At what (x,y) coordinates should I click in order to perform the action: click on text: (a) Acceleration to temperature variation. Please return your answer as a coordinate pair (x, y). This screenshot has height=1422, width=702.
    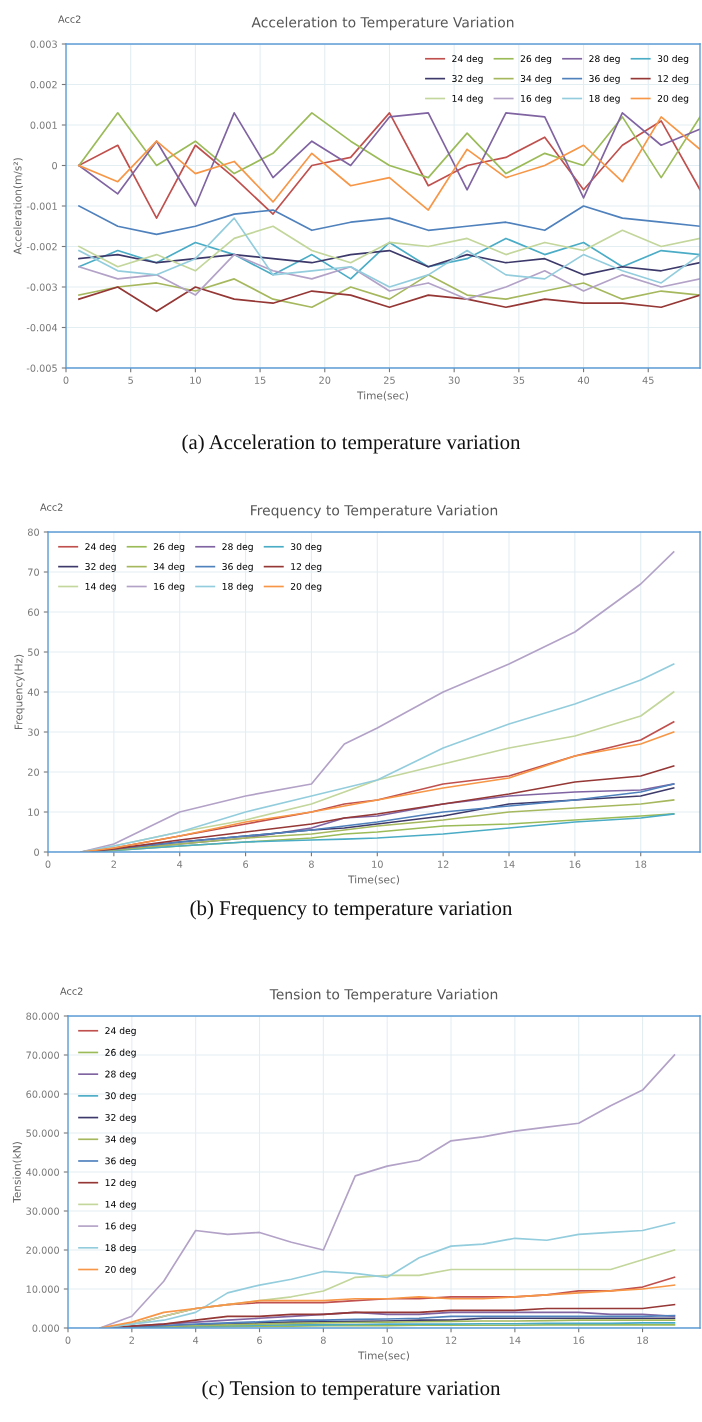
    Looking at the image, I should click on (351, 444).